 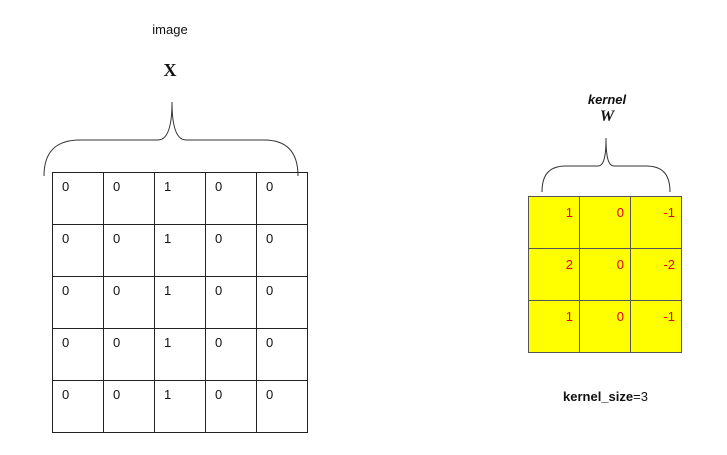 What do you see at coordinates (607, 116) in the screenshot?
I see `kernel-symbol: W` at bounding box center [607, 116].